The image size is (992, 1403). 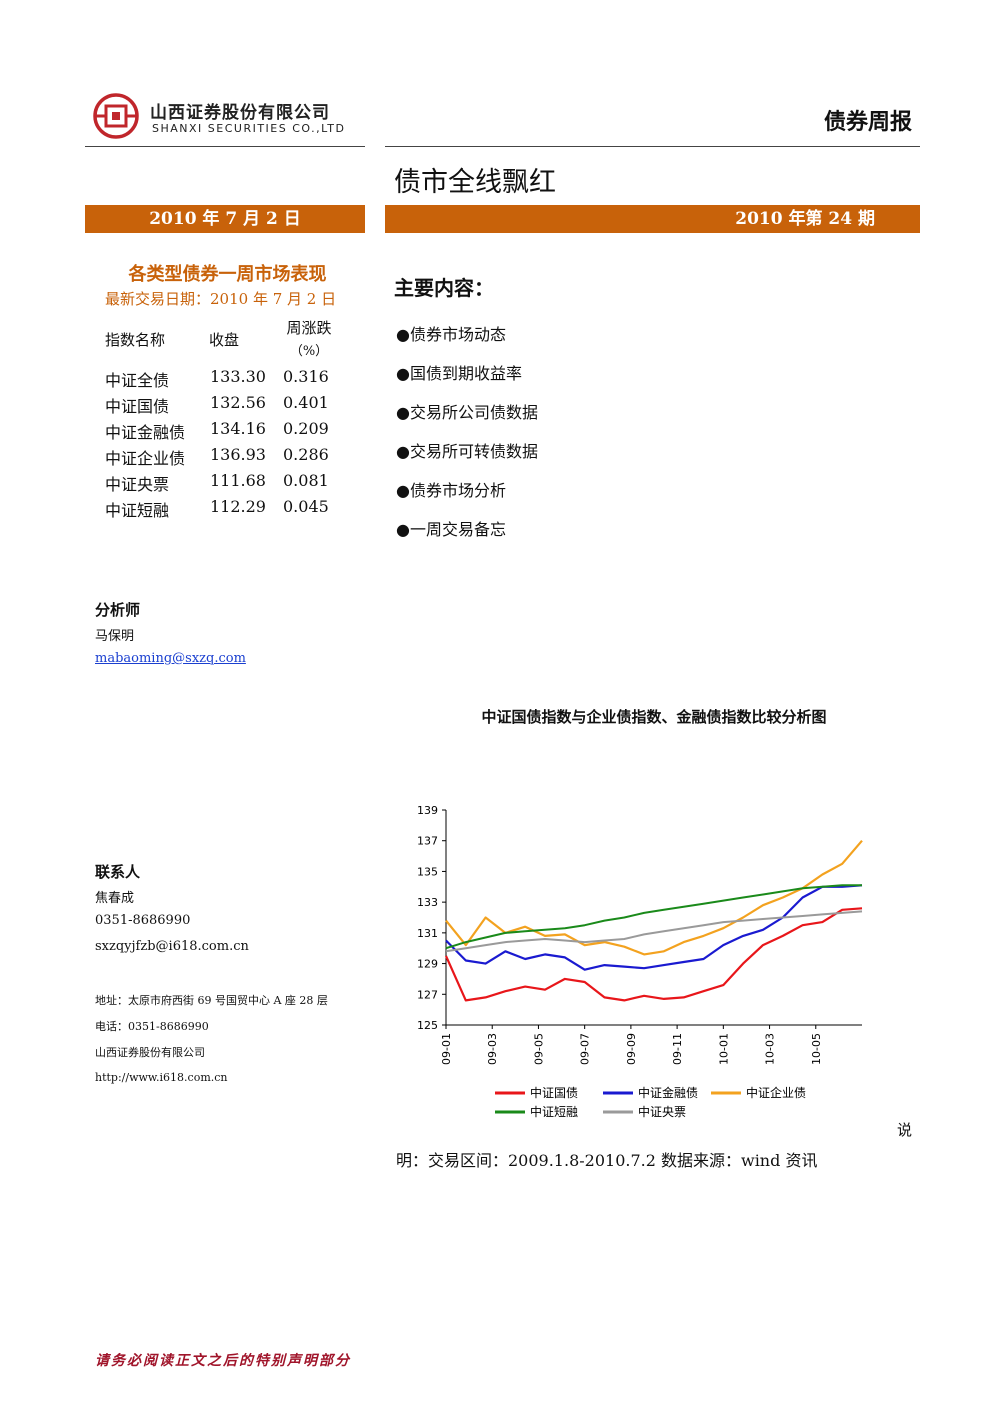 I want to click on index-name: 中证企业债, so click(x=145, y=458).